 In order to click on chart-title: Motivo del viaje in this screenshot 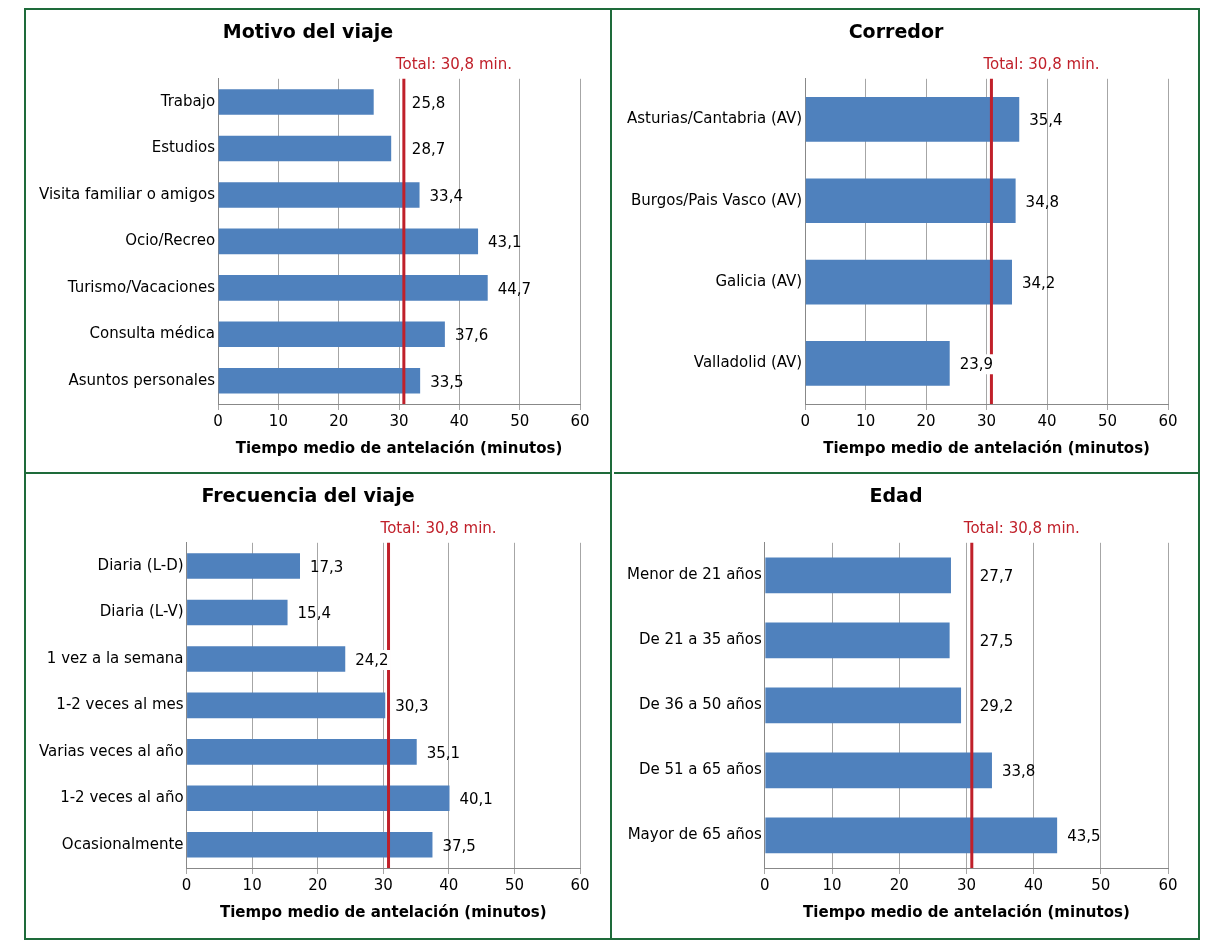, I will do `click(308, 31)`.